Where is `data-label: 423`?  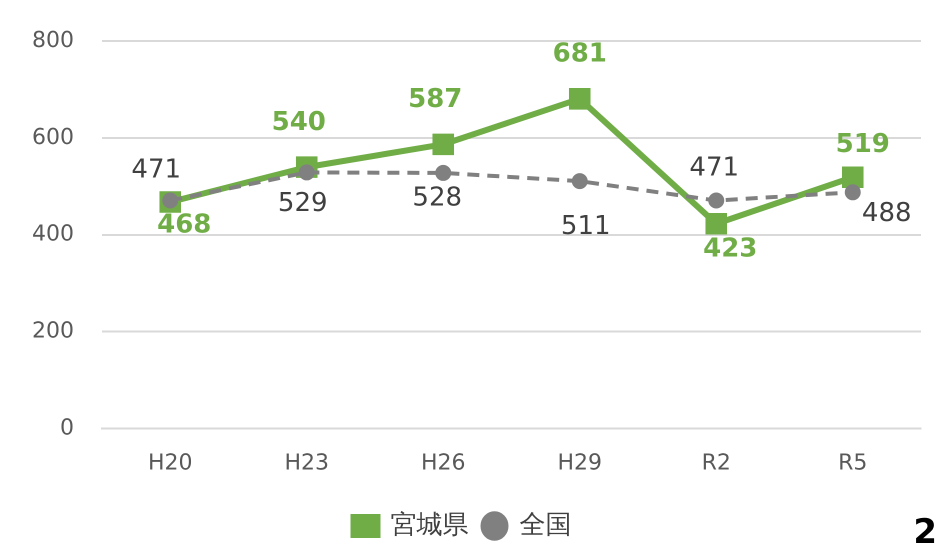 data-label: 423 is located at coordinates (730, 249).